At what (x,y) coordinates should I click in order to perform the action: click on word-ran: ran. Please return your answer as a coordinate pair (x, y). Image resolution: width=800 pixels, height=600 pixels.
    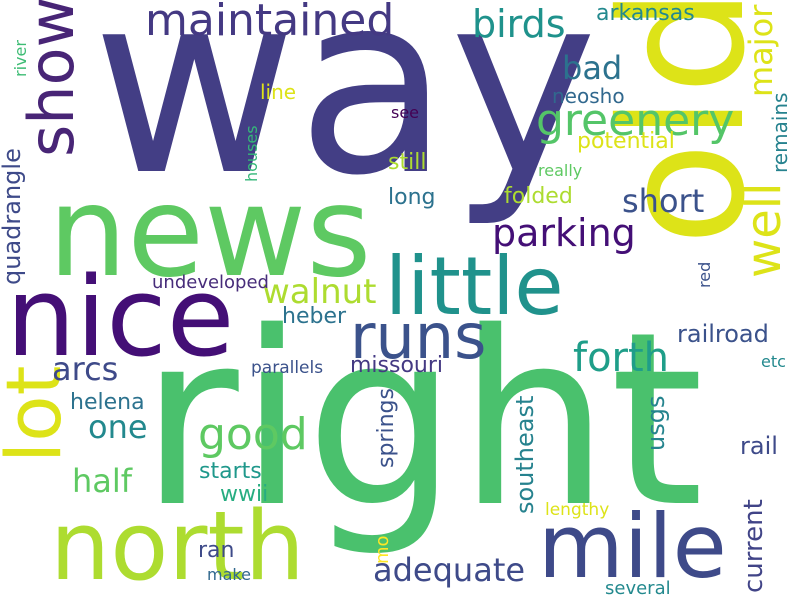
    Looking at the image, I should click on (216, 550).